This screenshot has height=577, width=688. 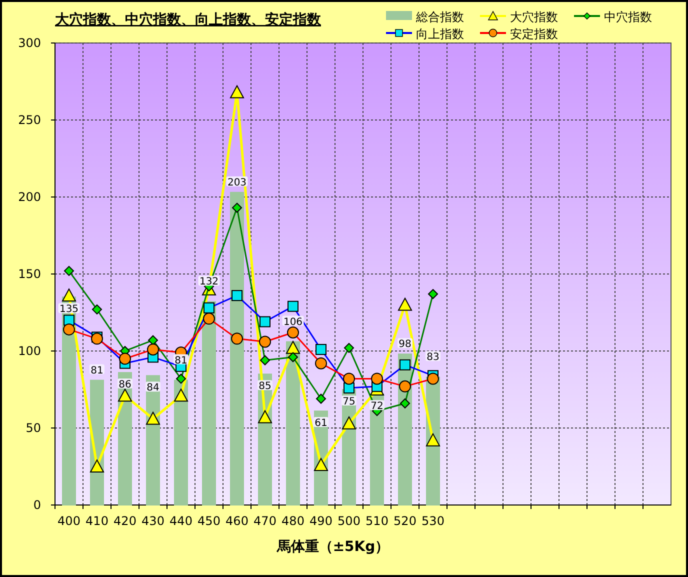 What do you see at coordinates (405, 521) in the screenshot?
I see `x-tick-label: 520` at bounding box center [405, 521].